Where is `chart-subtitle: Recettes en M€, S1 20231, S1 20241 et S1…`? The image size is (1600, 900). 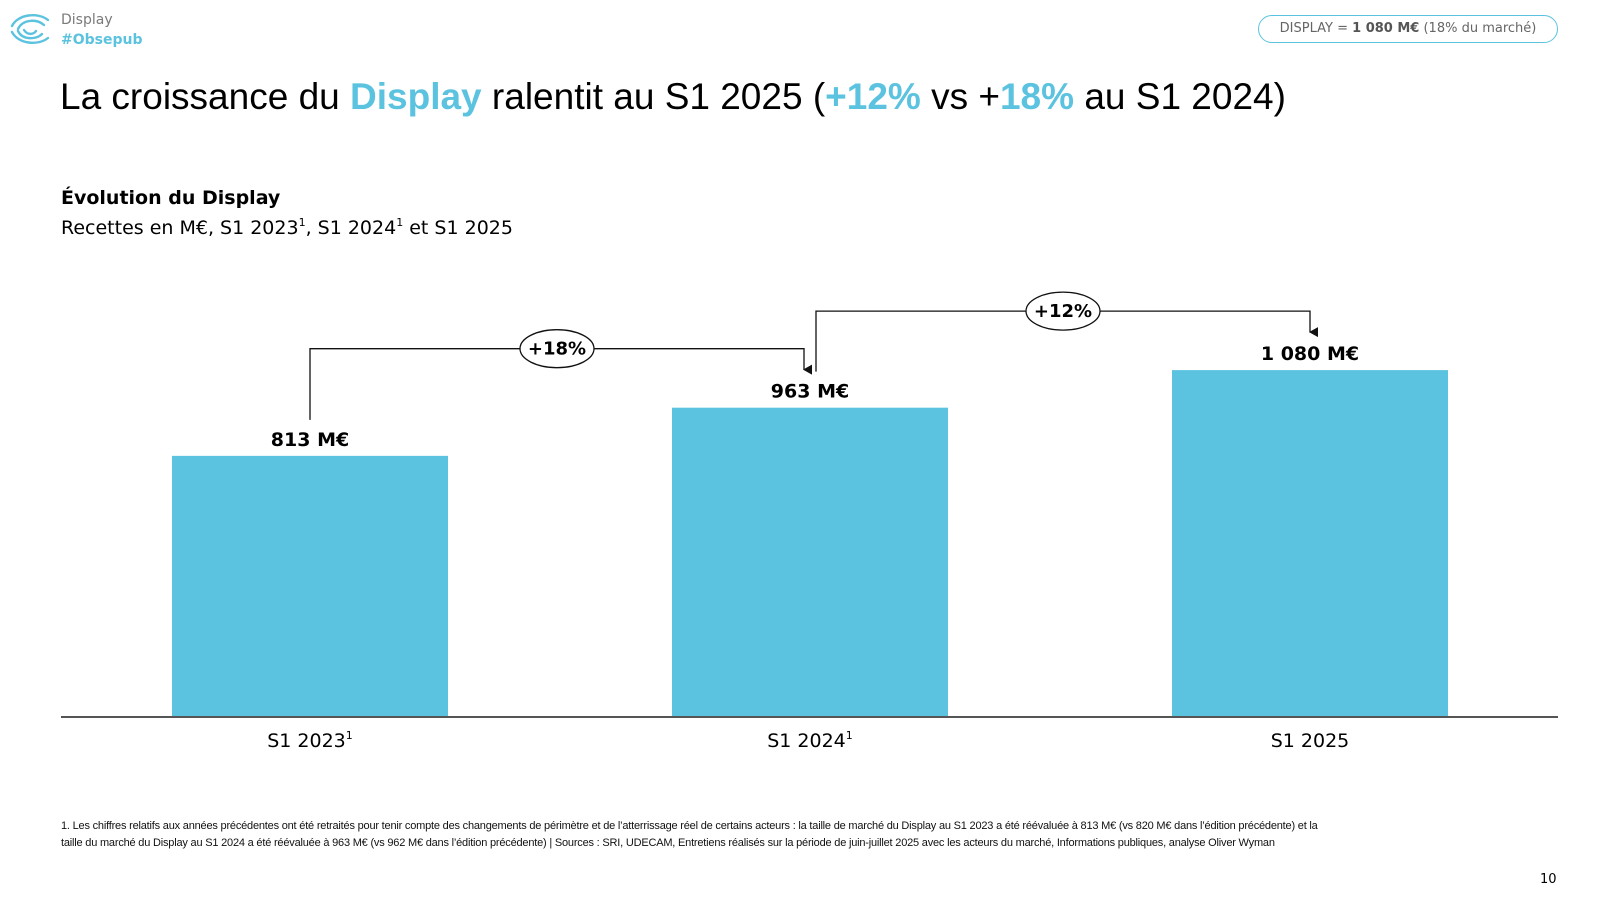
chart-subtitle: Recettes en M€, S1 20231, S1 20241 et S1… is located at coordinates (287, 227).